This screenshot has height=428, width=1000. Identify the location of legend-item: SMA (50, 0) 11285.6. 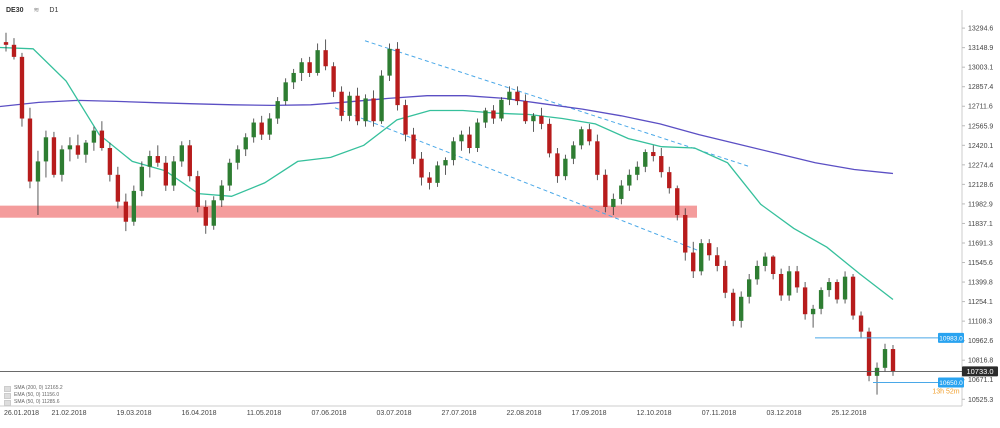
(33, 402).